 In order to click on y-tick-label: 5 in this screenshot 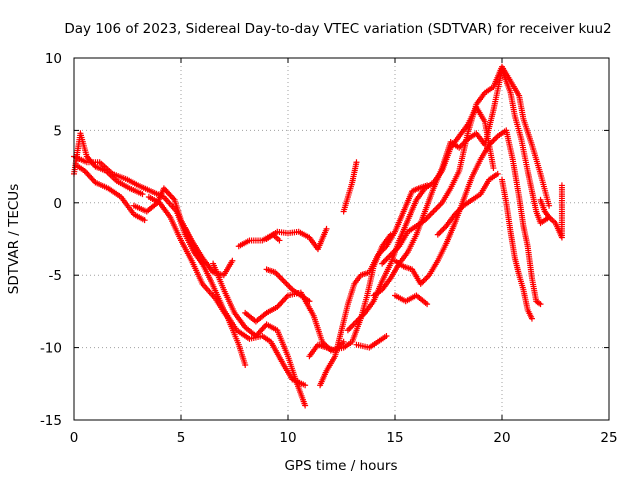, I will do `click(57, 131)`.